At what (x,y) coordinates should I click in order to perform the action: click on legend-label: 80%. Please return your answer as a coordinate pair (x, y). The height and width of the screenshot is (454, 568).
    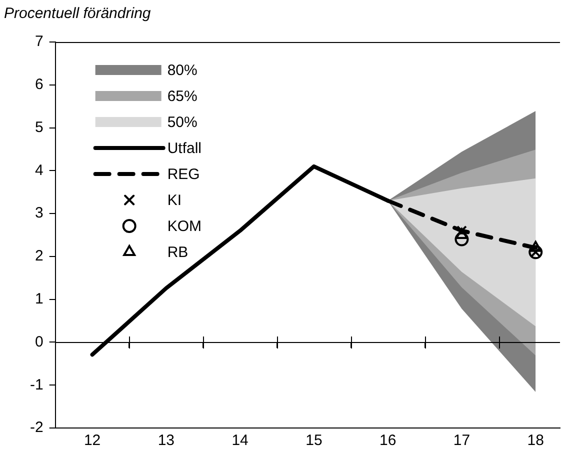
    Looking at the image, I should click on (182, 71).